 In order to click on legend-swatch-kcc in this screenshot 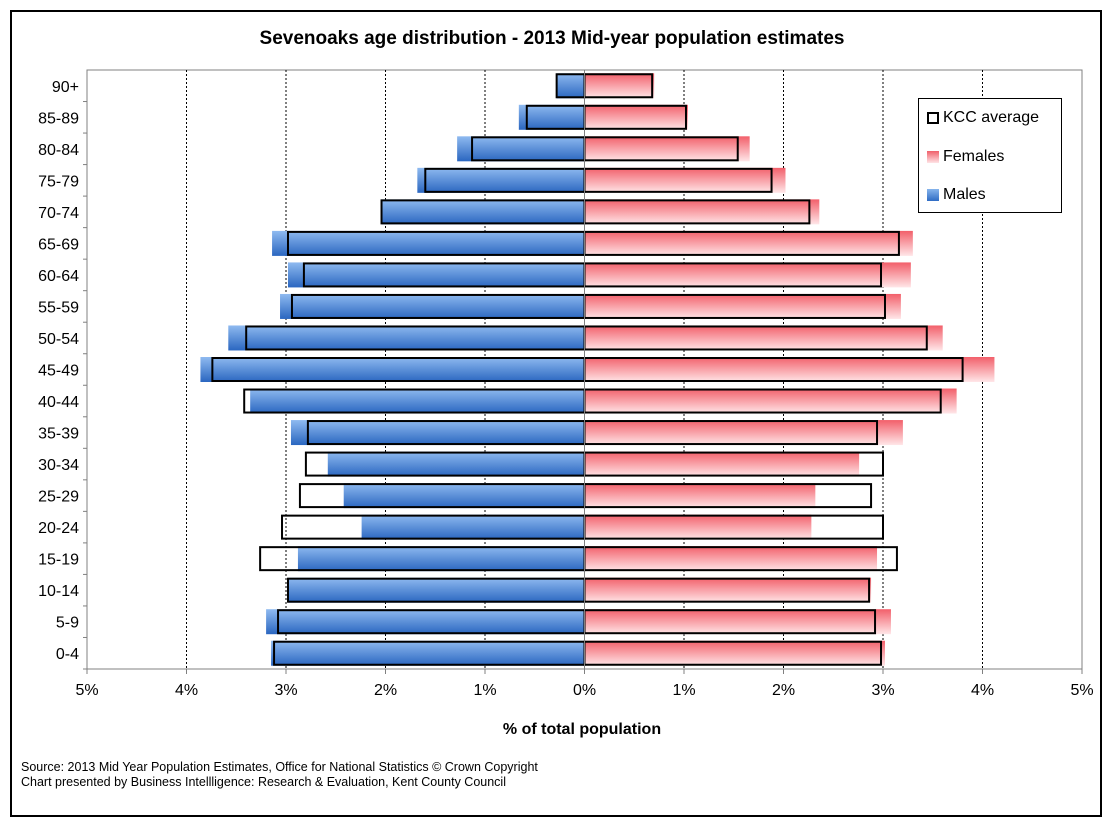, I will do `click(933, 118)`.